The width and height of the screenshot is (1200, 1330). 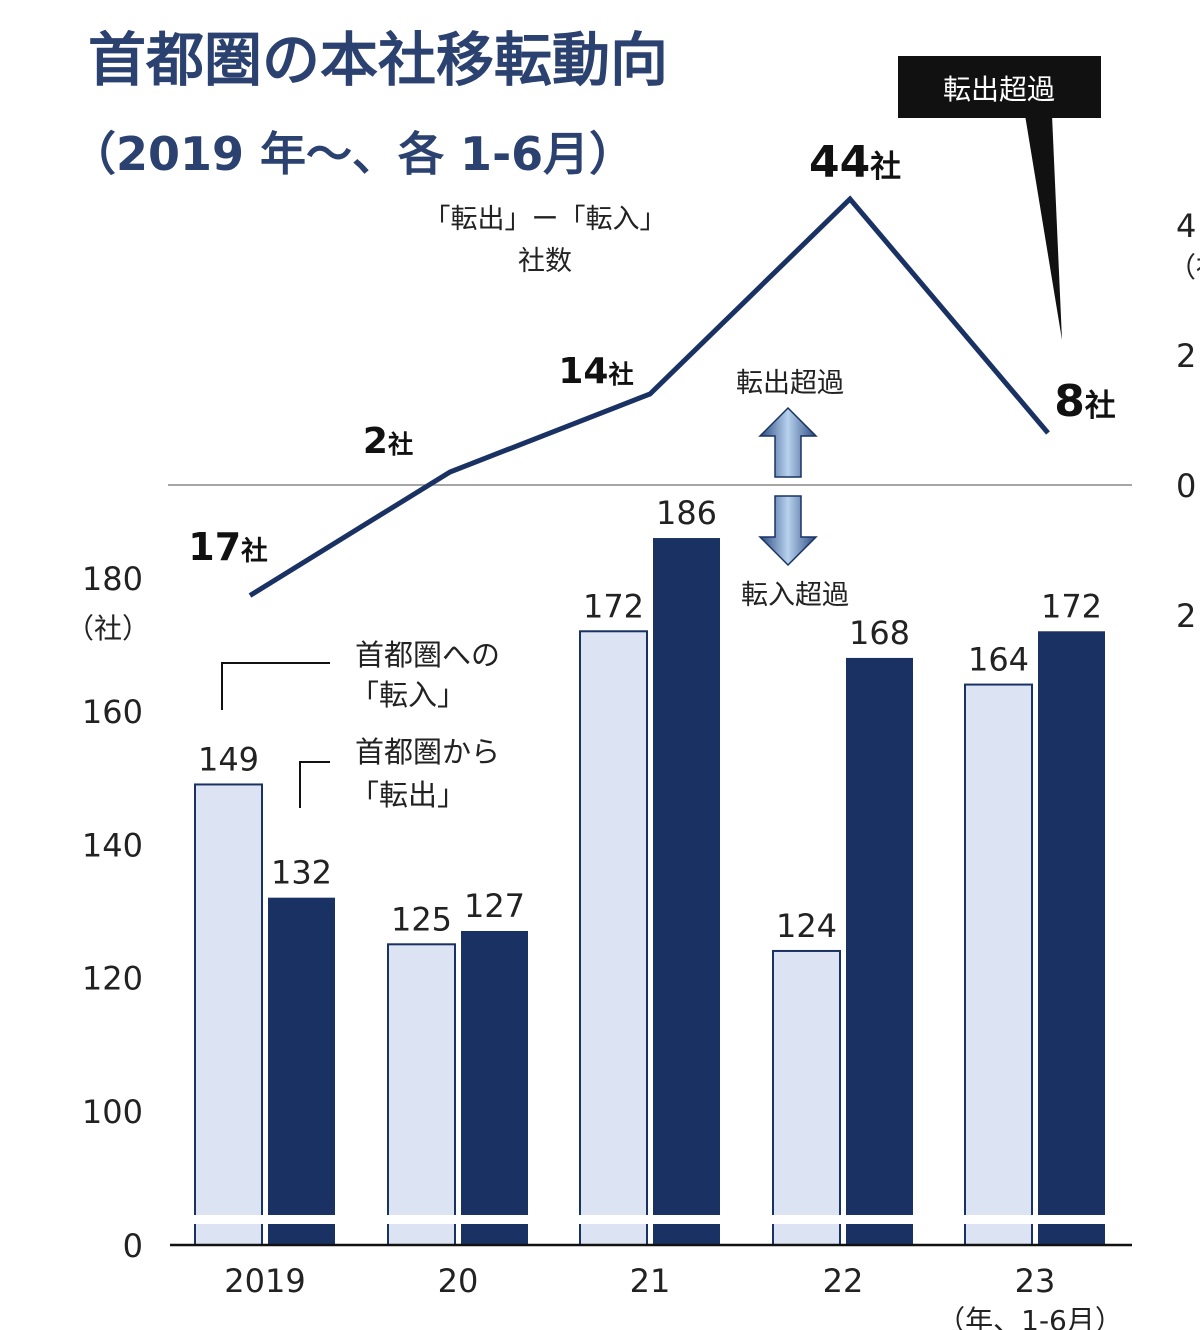 I want to click on callout: 転出超過, so click(x=999, y=198).